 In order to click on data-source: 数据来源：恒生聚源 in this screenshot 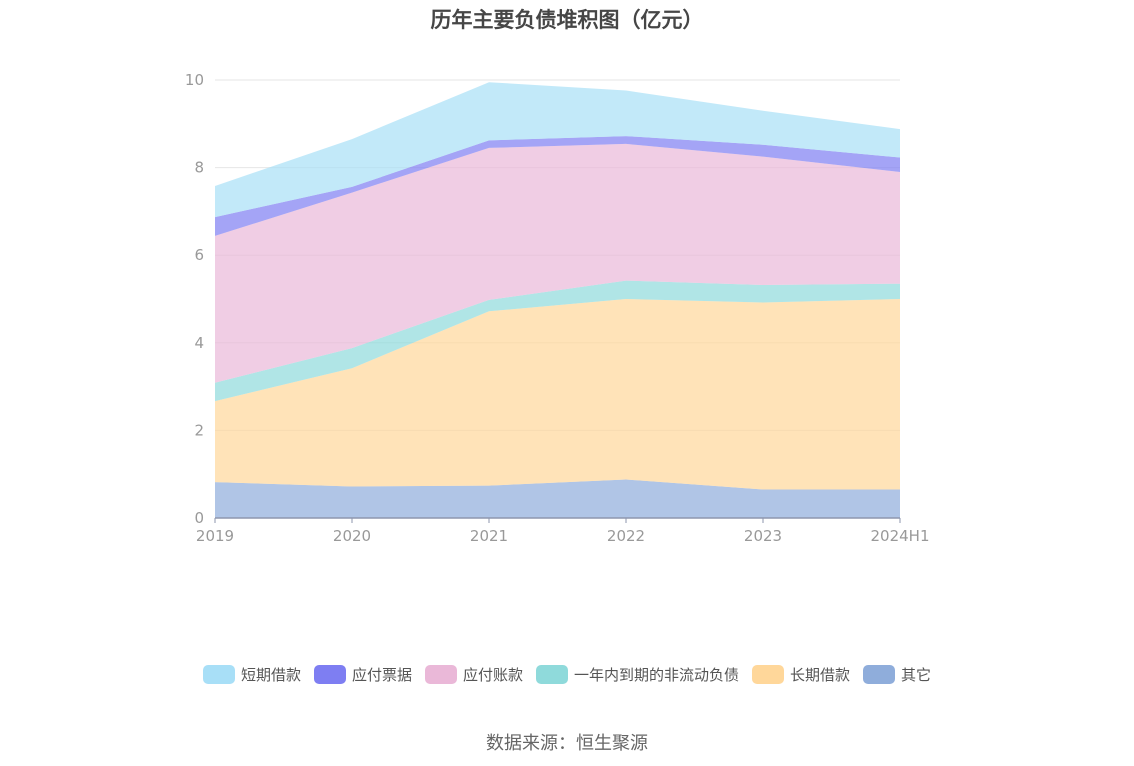, I will do `click(567, 743)`.